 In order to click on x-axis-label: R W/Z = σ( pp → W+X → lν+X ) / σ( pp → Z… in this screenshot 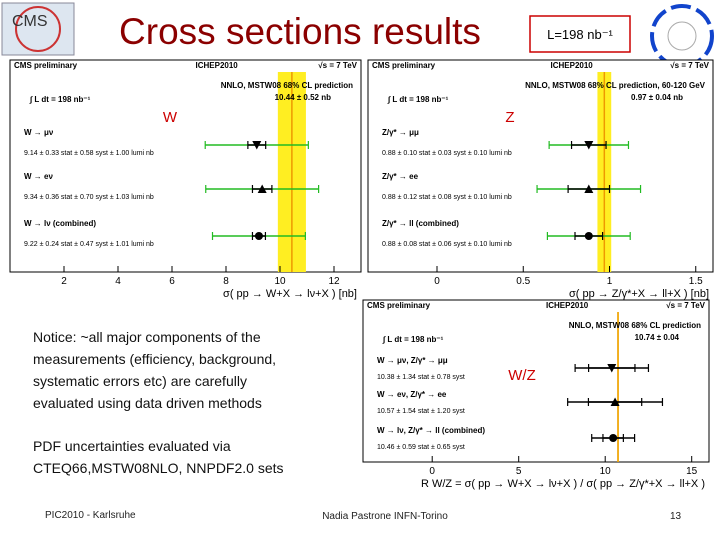, I will do `click(563, 484)`.